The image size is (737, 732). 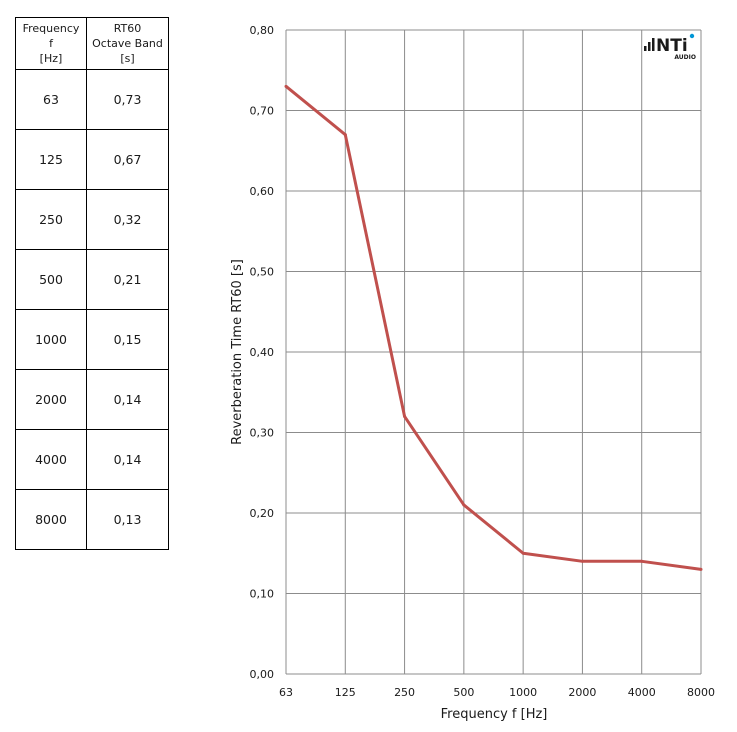 I want to click on frequency-cell: 4000, so click(x=51, y=459).